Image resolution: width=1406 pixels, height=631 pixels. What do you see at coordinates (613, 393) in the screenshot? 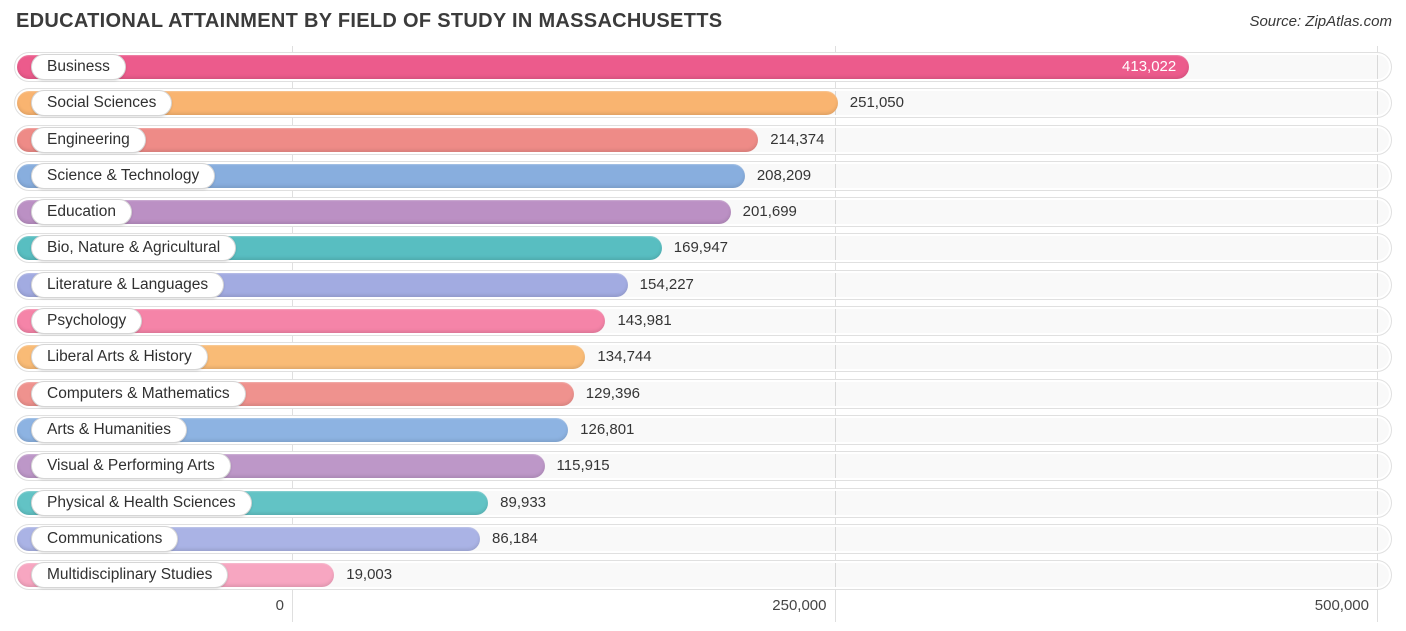
I see `value-label: 129,396` at bounding box center [613, 393].